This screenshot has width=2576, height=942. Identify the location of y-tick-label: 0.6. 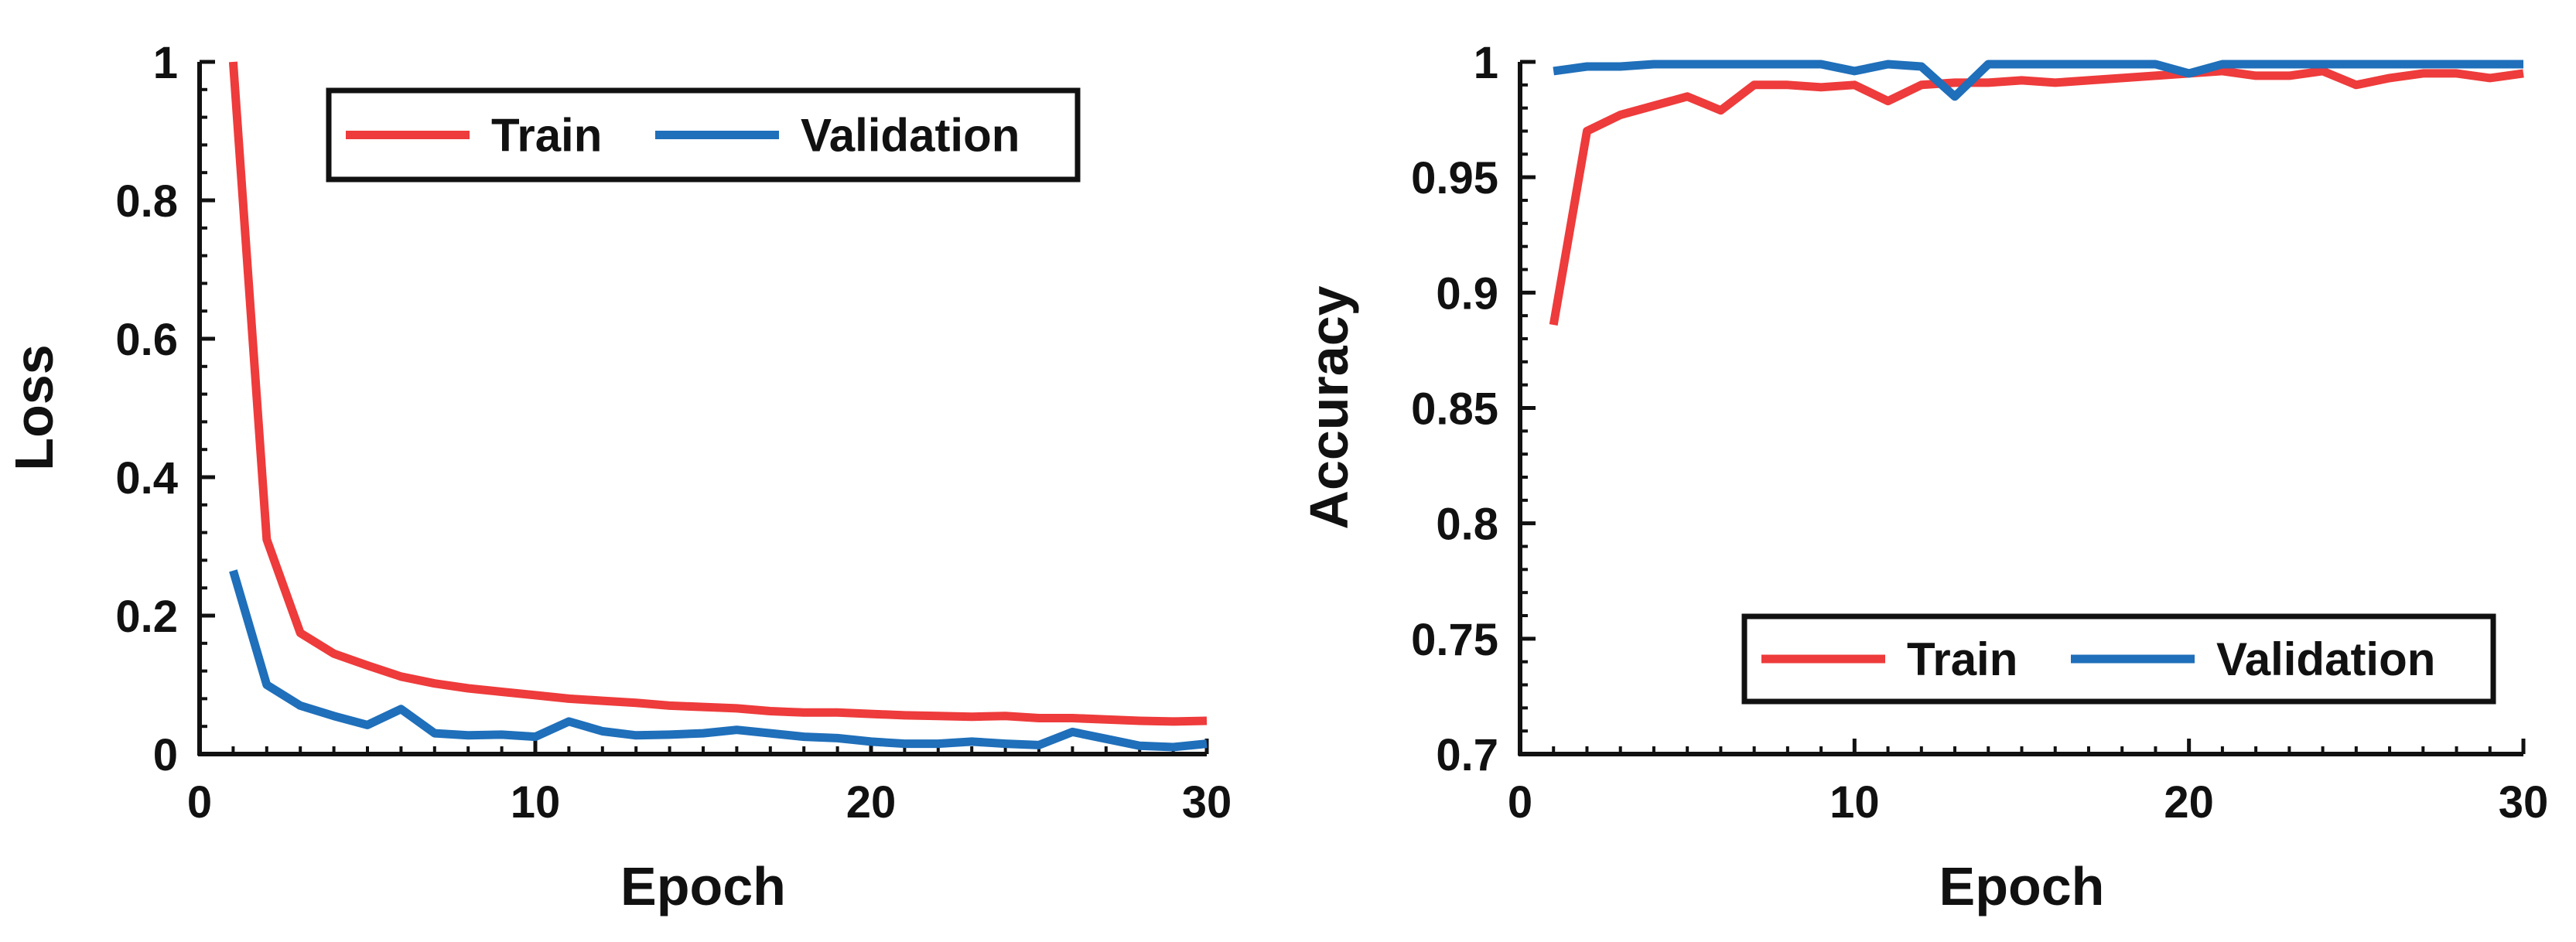
(146, 340).